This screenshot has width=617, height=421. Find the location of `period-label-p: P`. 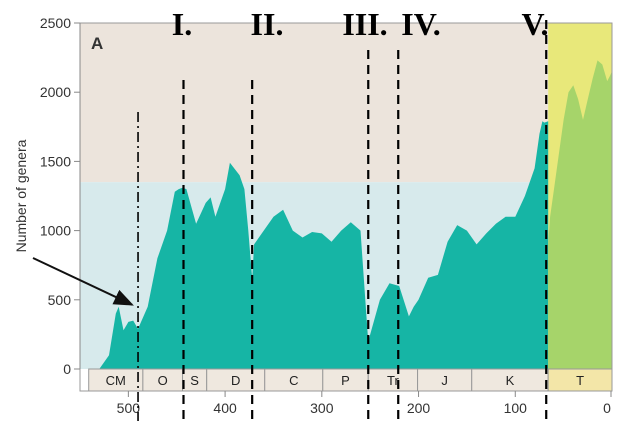

period-label-p: P is located at coordinates (345, 380).